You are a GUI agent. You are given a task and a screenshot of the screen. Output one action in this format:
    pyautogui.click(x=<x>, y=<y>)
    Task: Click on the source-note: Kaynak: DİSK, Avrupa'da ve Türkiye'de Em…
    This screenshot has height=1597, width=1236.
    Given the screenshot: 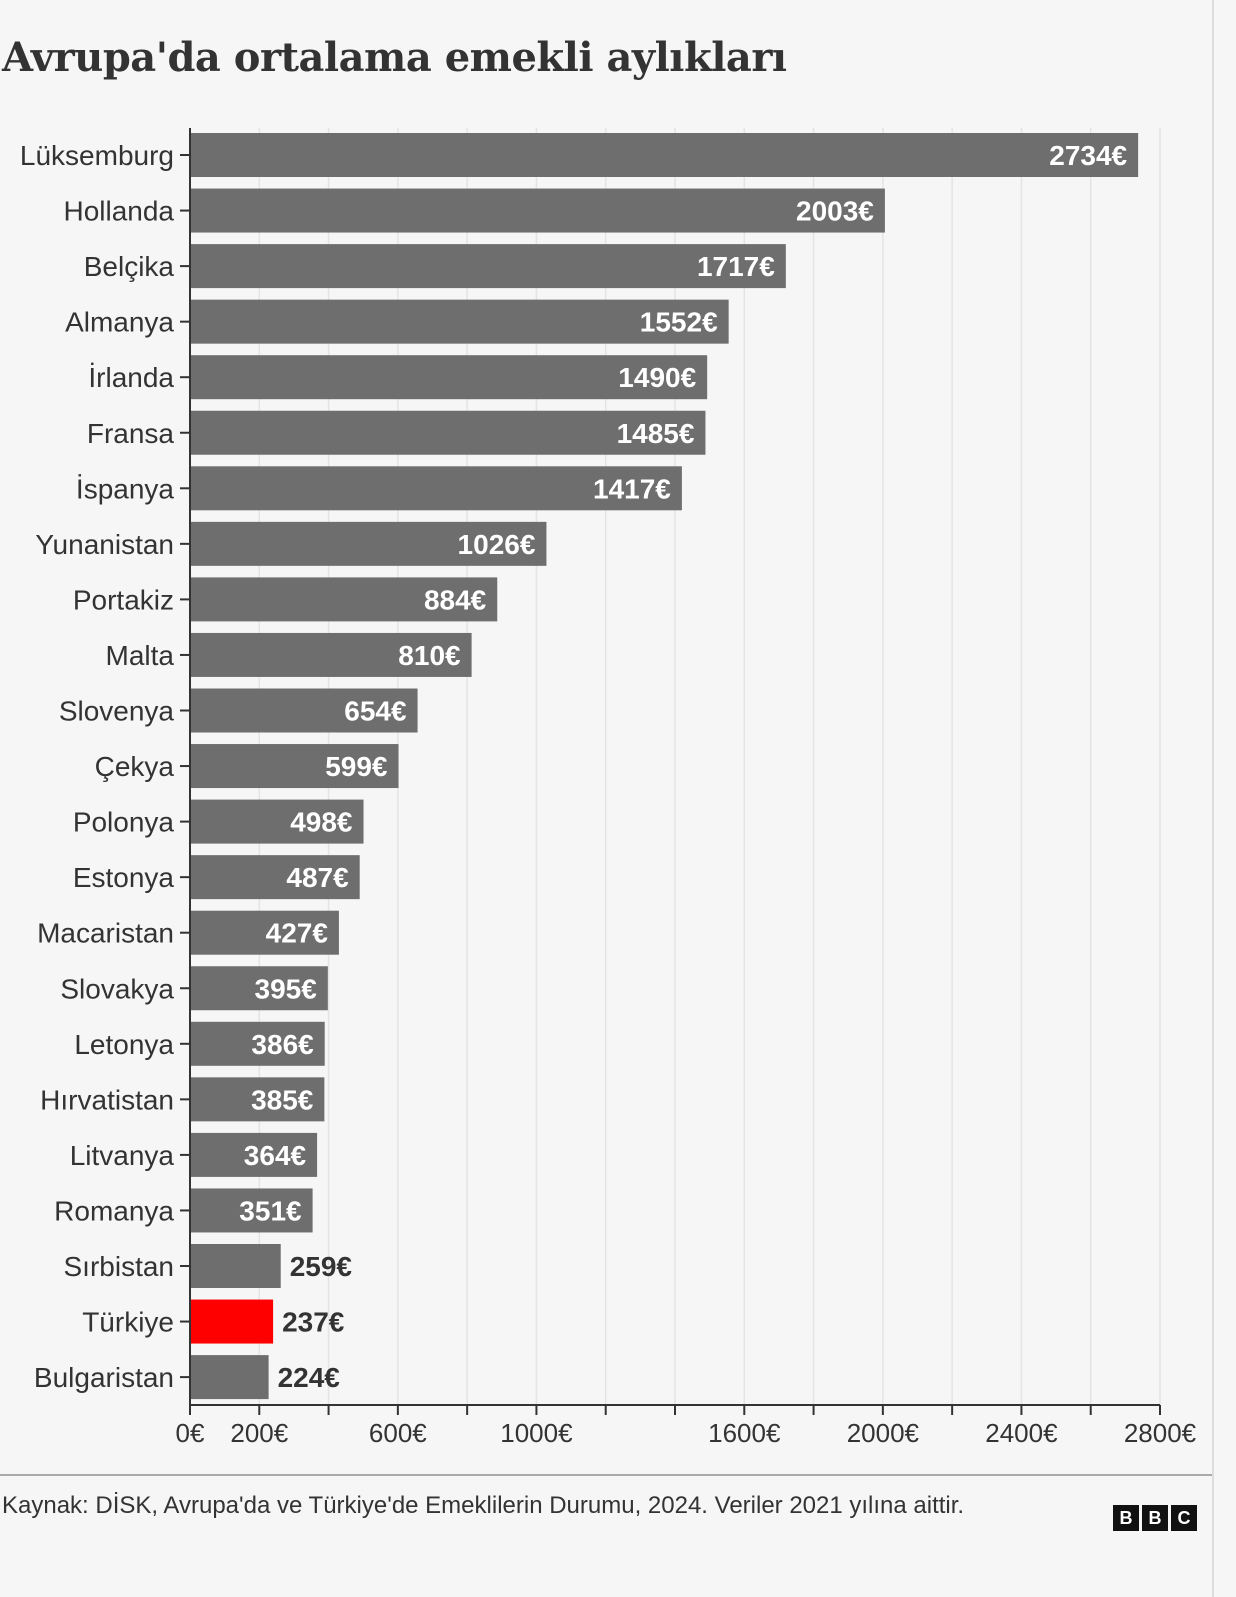 What is the action you would take?
    pyautogui.click(x=483, y=1505)
    